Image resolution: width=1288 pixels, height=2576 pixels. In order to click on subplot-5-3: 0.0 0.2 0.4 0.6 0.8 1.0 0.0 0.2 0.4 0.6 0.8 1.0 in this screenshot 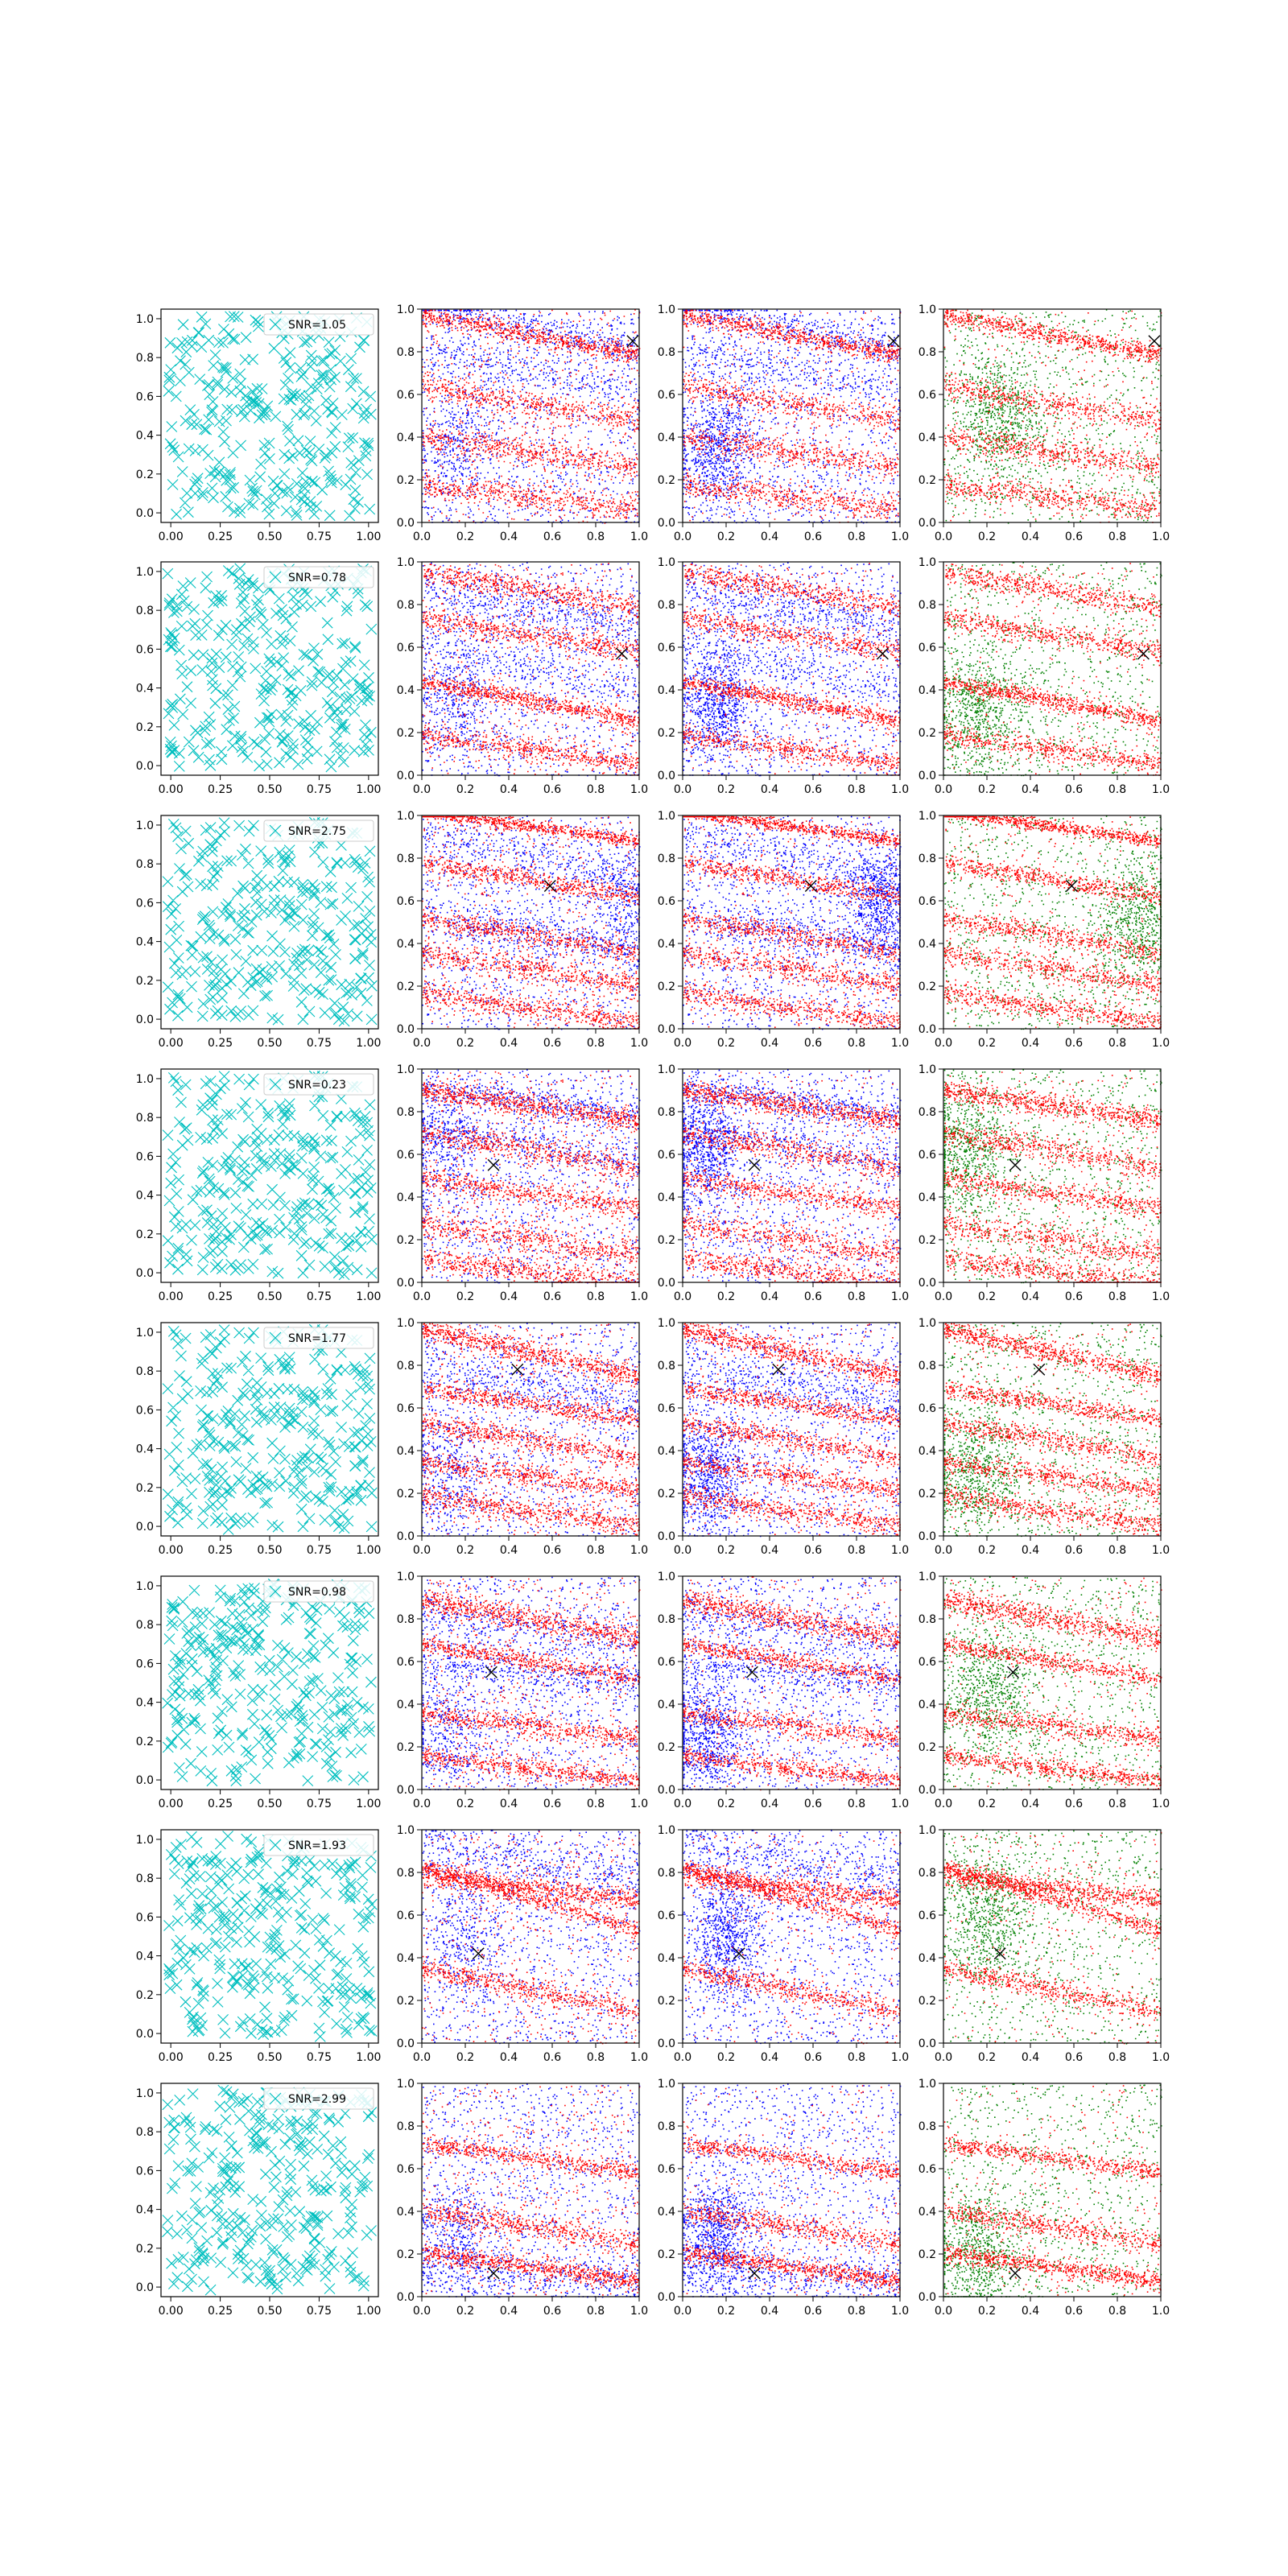, I will do `click(1044, 1690)`.